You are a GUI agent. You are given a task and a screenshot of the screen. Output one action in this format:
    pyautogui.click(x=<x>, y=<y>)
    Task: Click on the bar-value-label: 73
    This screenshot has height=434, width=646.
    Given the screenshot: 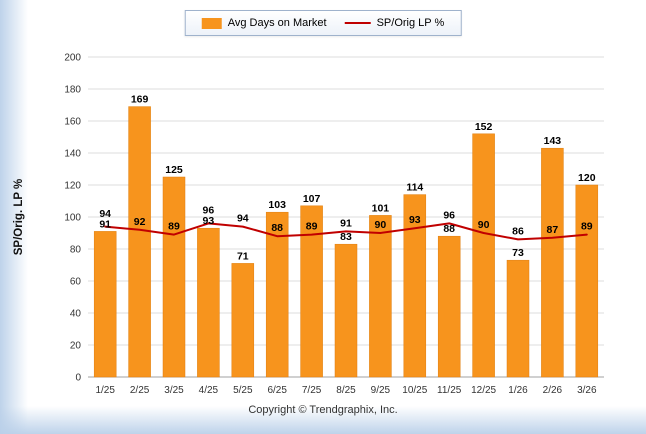 What is the action you would take?
    pyautogui.click(x=518, y=253)
    